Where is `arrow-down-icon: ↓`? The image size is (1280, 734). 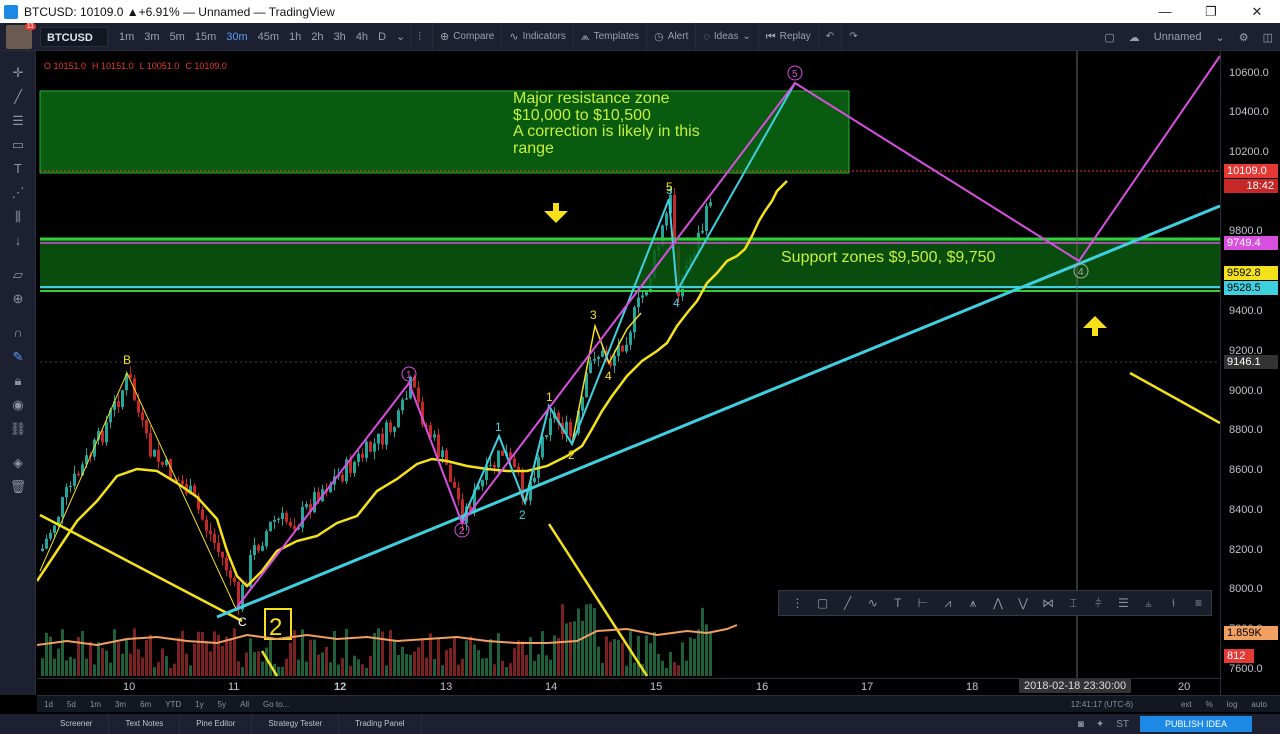
arrow-down-icon: ↓ is located at coordinates (18, 240).